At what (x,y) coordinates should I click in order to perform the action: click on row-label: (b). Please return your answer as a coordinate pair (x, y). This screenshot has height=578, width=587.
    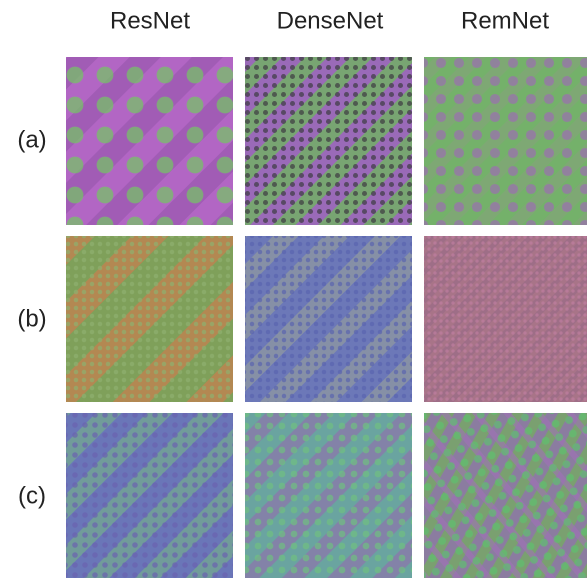
    Looking at the image, I should click on (31, 318).